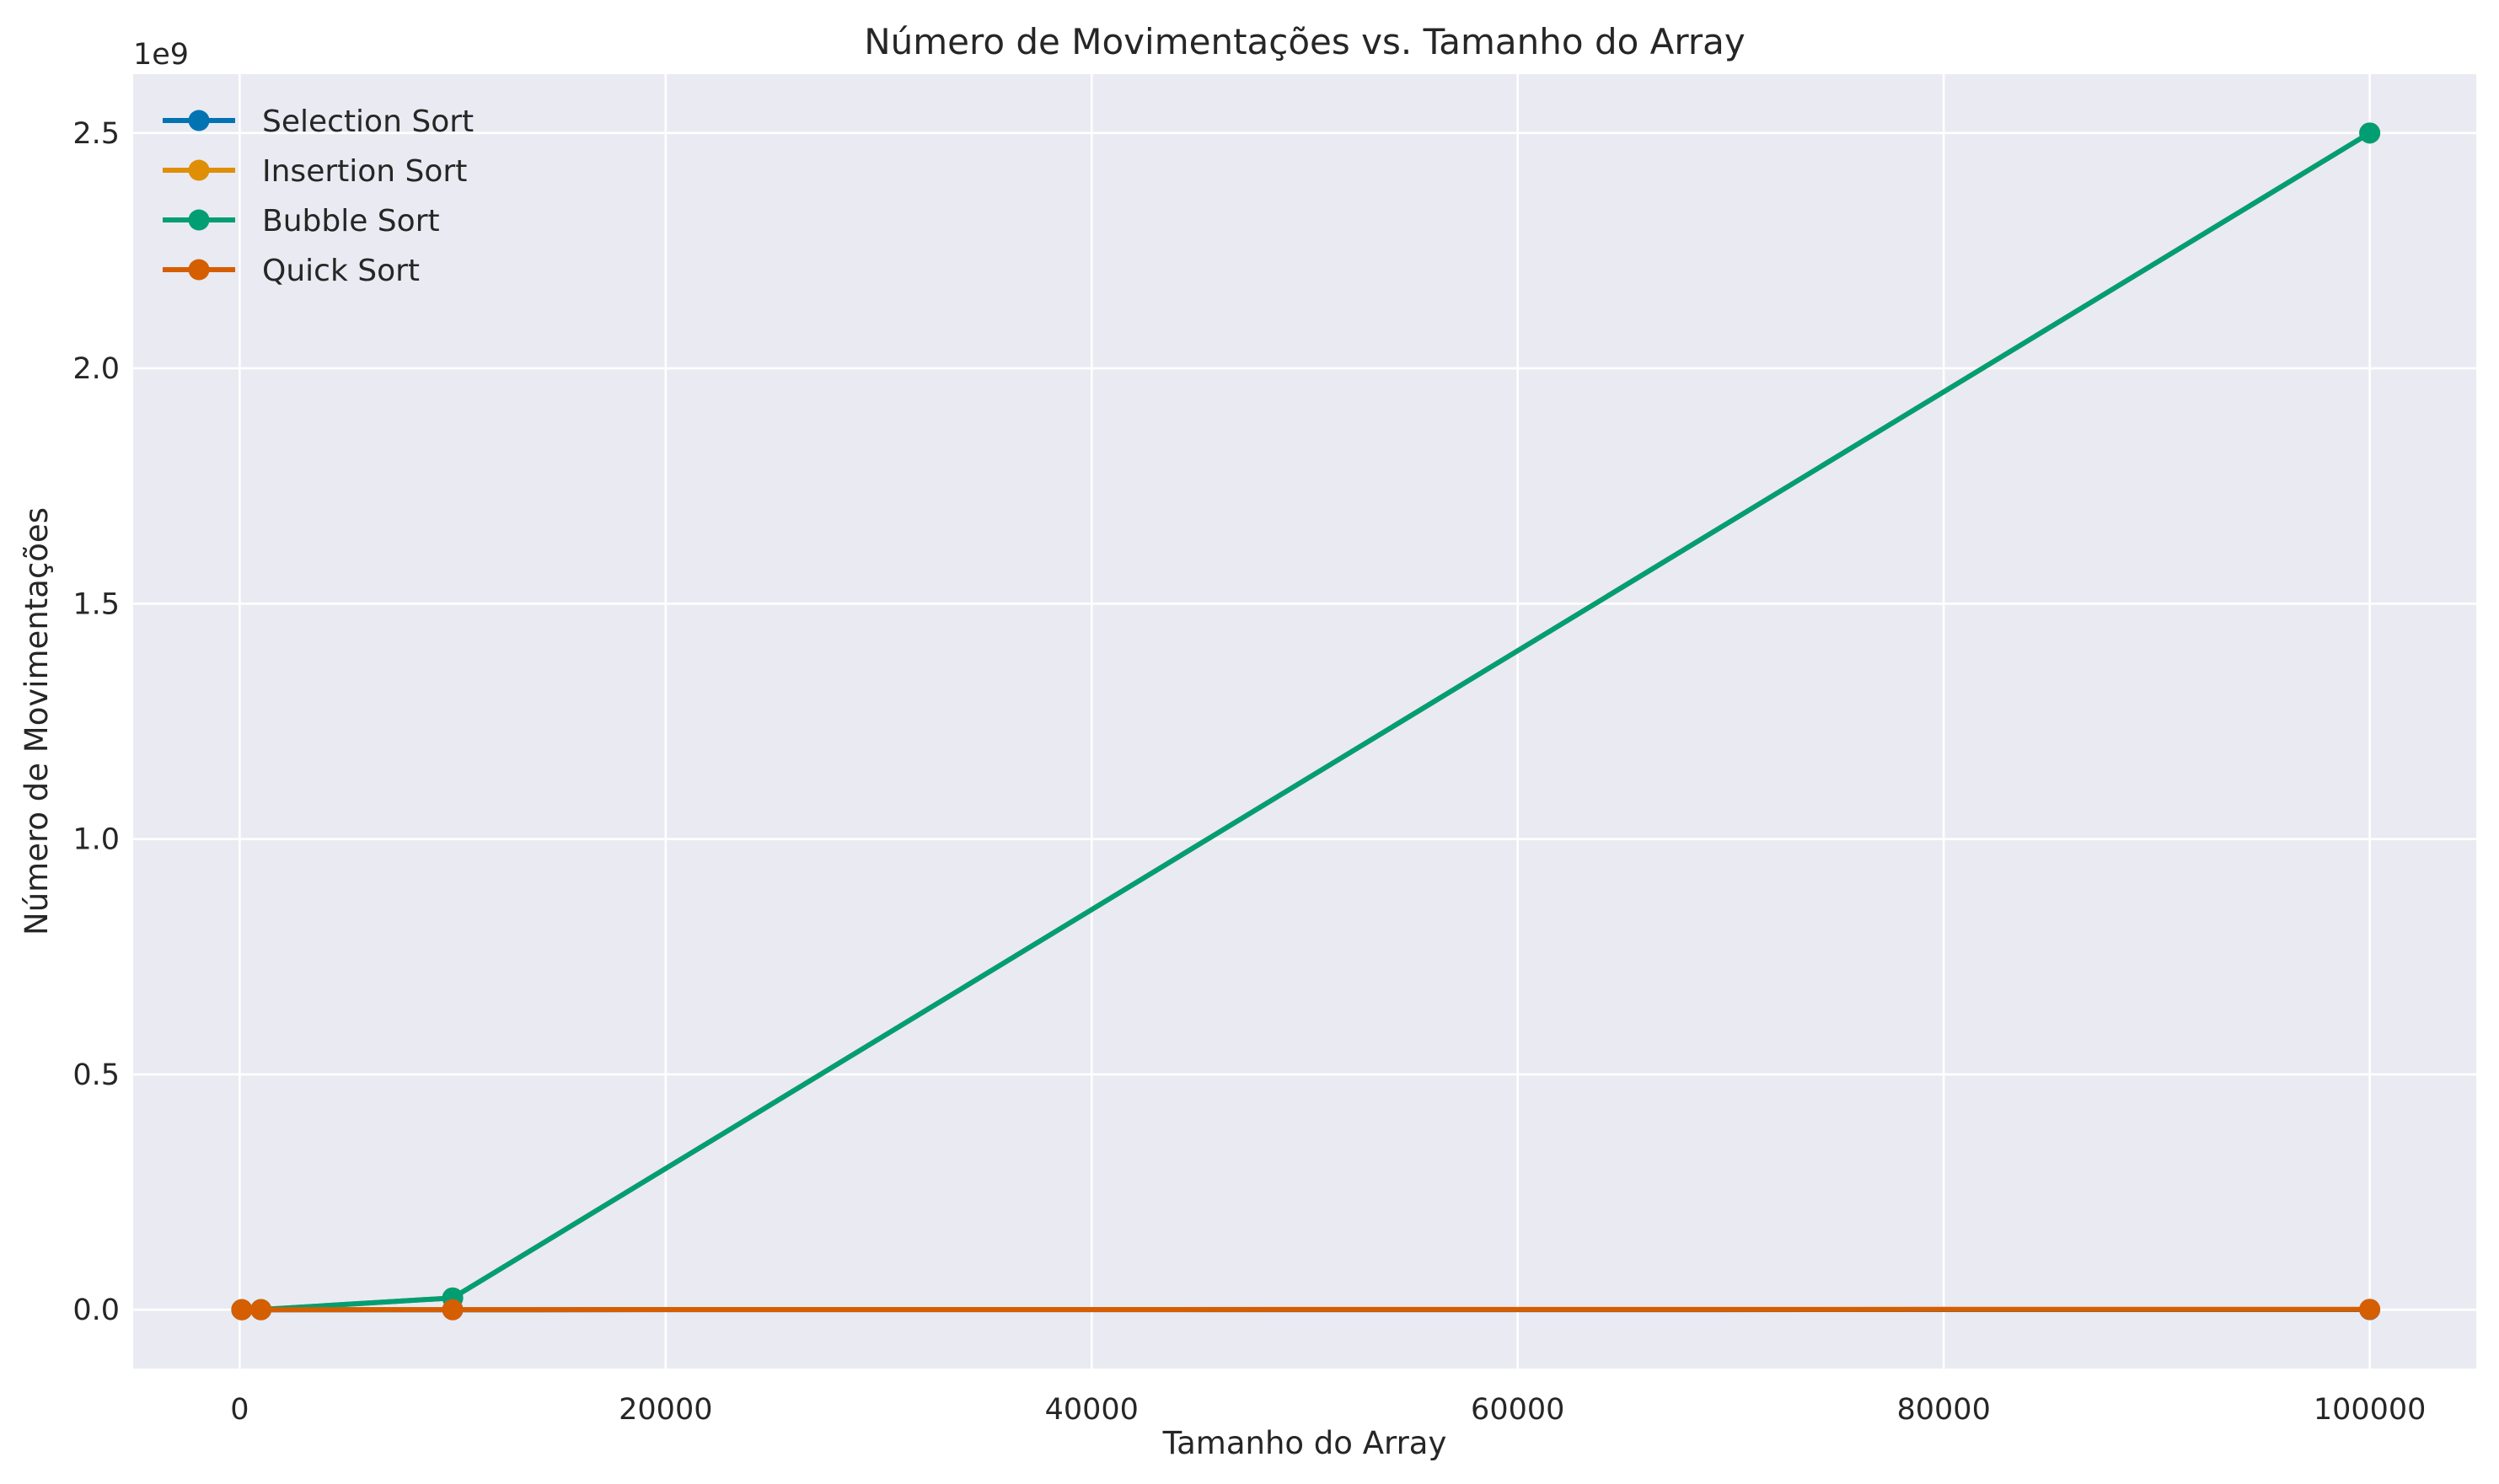 This screenshot has width=2499, height=1484. Describe the element at coordinates (2370, 1410) in the screenshot. I see `x-tick-label: 100000` at that location.